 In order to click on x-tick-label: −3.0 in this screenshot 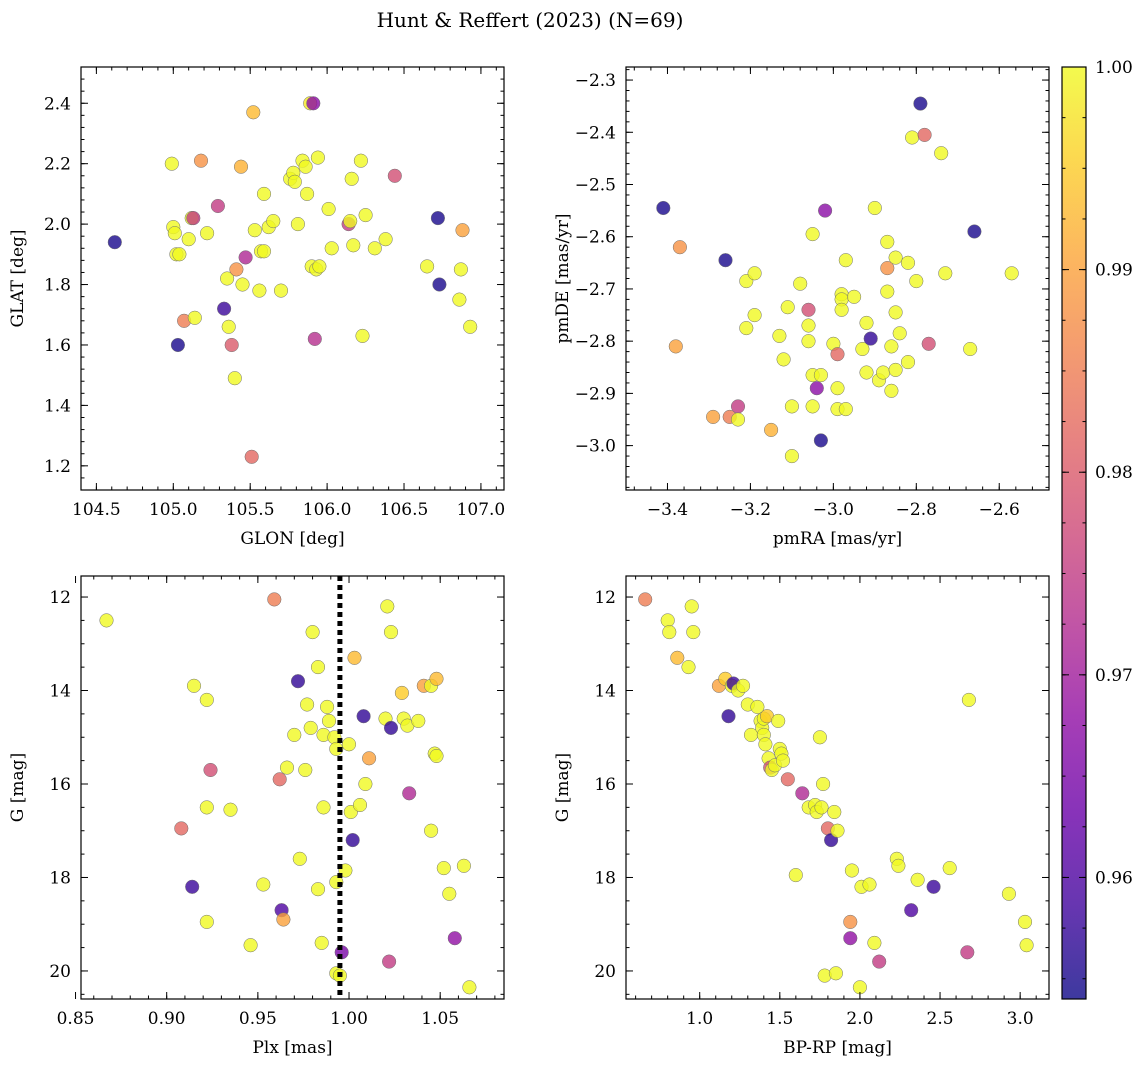, I will do `click(833, 510)`.